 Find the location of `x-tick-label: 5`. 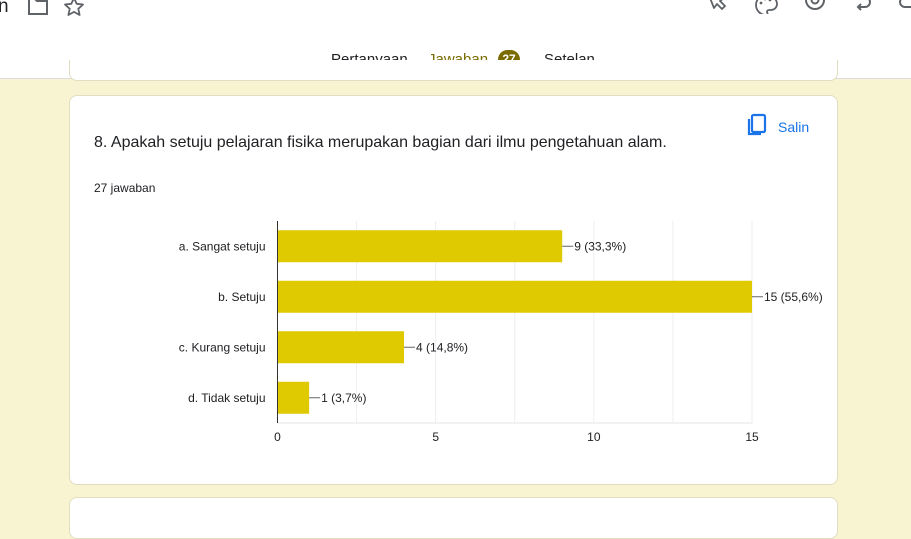

x-tick-label: 5 is located at coordinates (435, 437).